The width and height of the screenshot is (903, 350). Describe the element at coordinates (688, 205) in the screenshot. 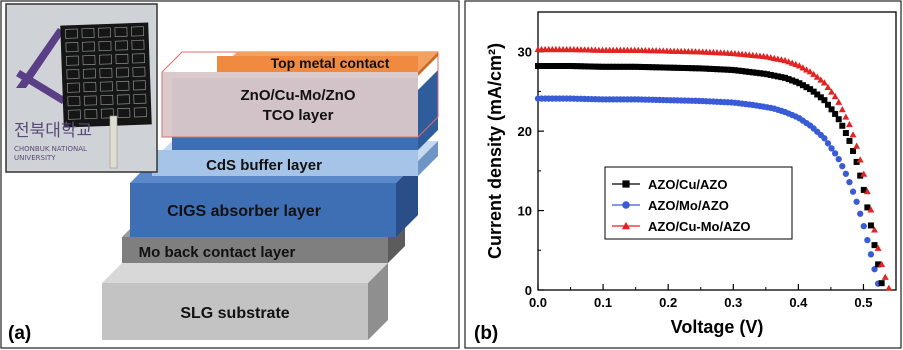

I see `legend-label: AZO/Mo/AZO` at that location.